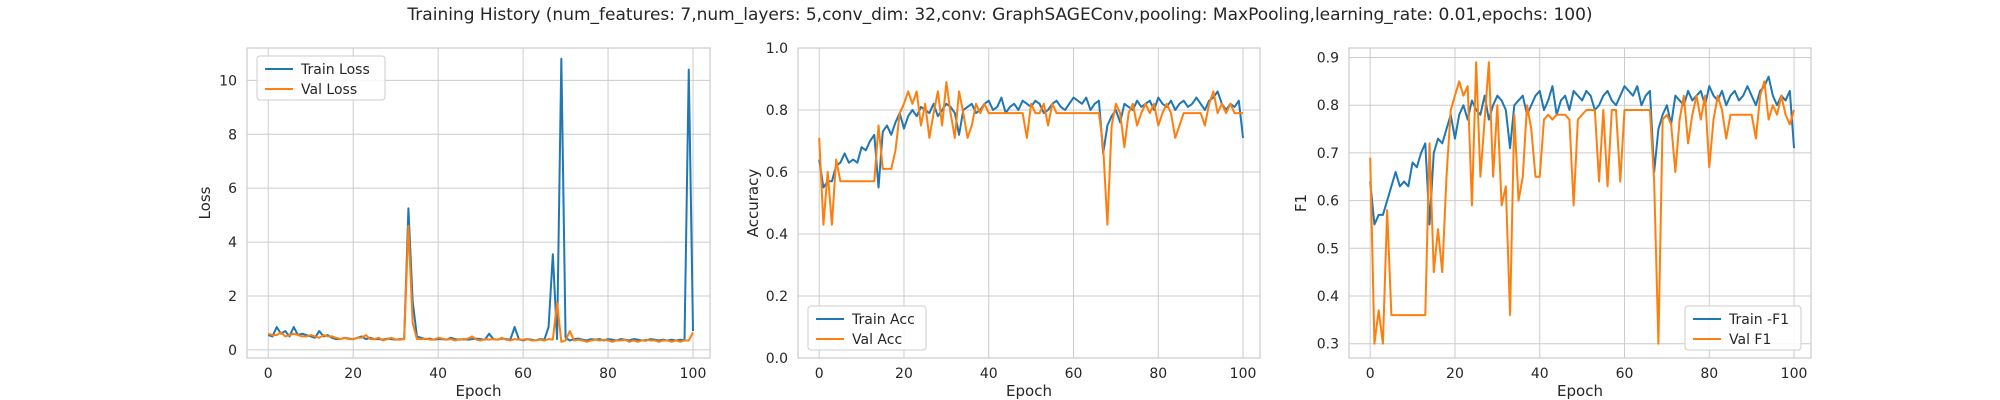 The height and width of the screenshot is (400, 2000). What do you see at coordinates (777, 359) in the screenshot?
I see `y-tick-label: 0.0` at bounding box center [777, 359].